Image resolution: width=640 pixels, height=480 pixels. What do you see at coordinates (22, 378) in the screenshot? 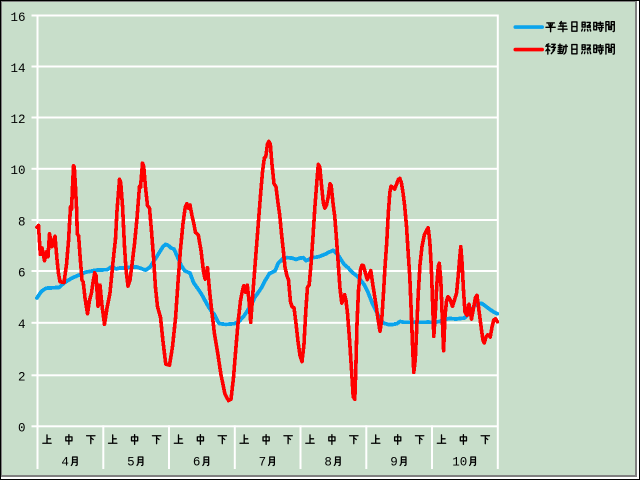
I see `svg-text: 2` at bounding box center [22, 378].